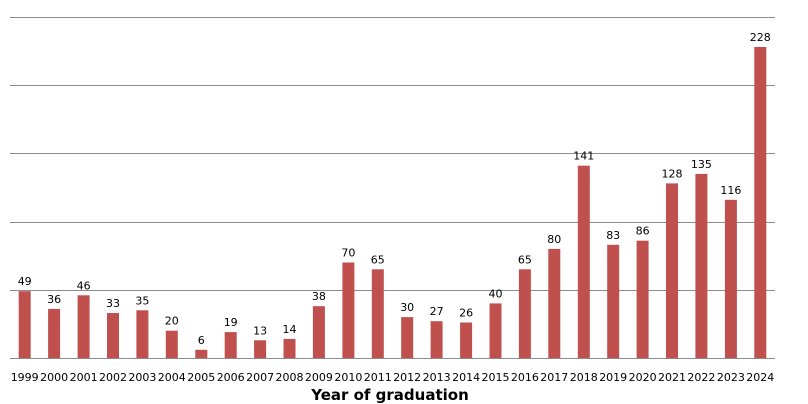 The height and width of the screenshot is (404, 808). I want to click on x-tick-2021: 2021, so click(672, 377).